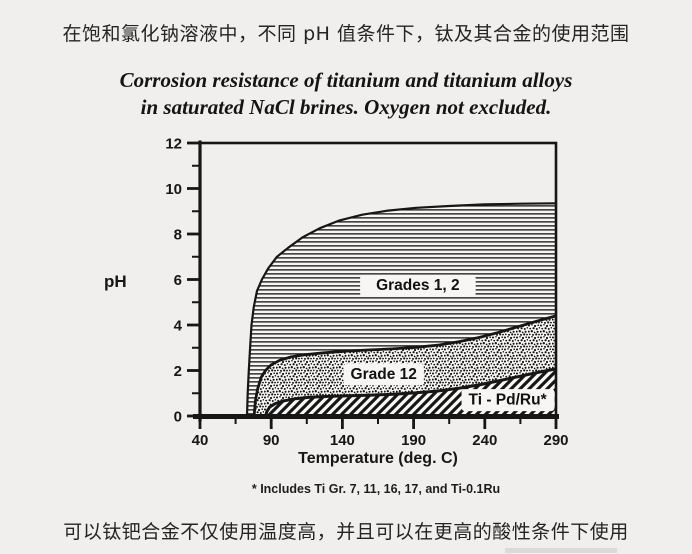  I want to click on y-tick-label: 2, so click(178, 371).